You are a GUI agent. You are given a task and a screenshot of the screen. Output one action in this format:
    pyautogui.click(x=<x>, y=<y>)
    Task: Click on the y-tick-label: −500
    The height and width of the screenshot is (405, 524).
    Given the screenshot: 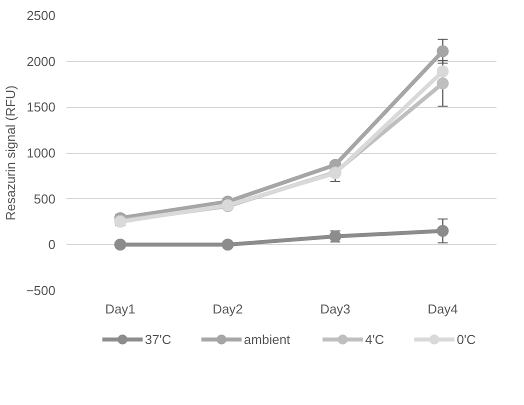 What is the action you would take?
    pyautogui.click(x=41, y=290)
    